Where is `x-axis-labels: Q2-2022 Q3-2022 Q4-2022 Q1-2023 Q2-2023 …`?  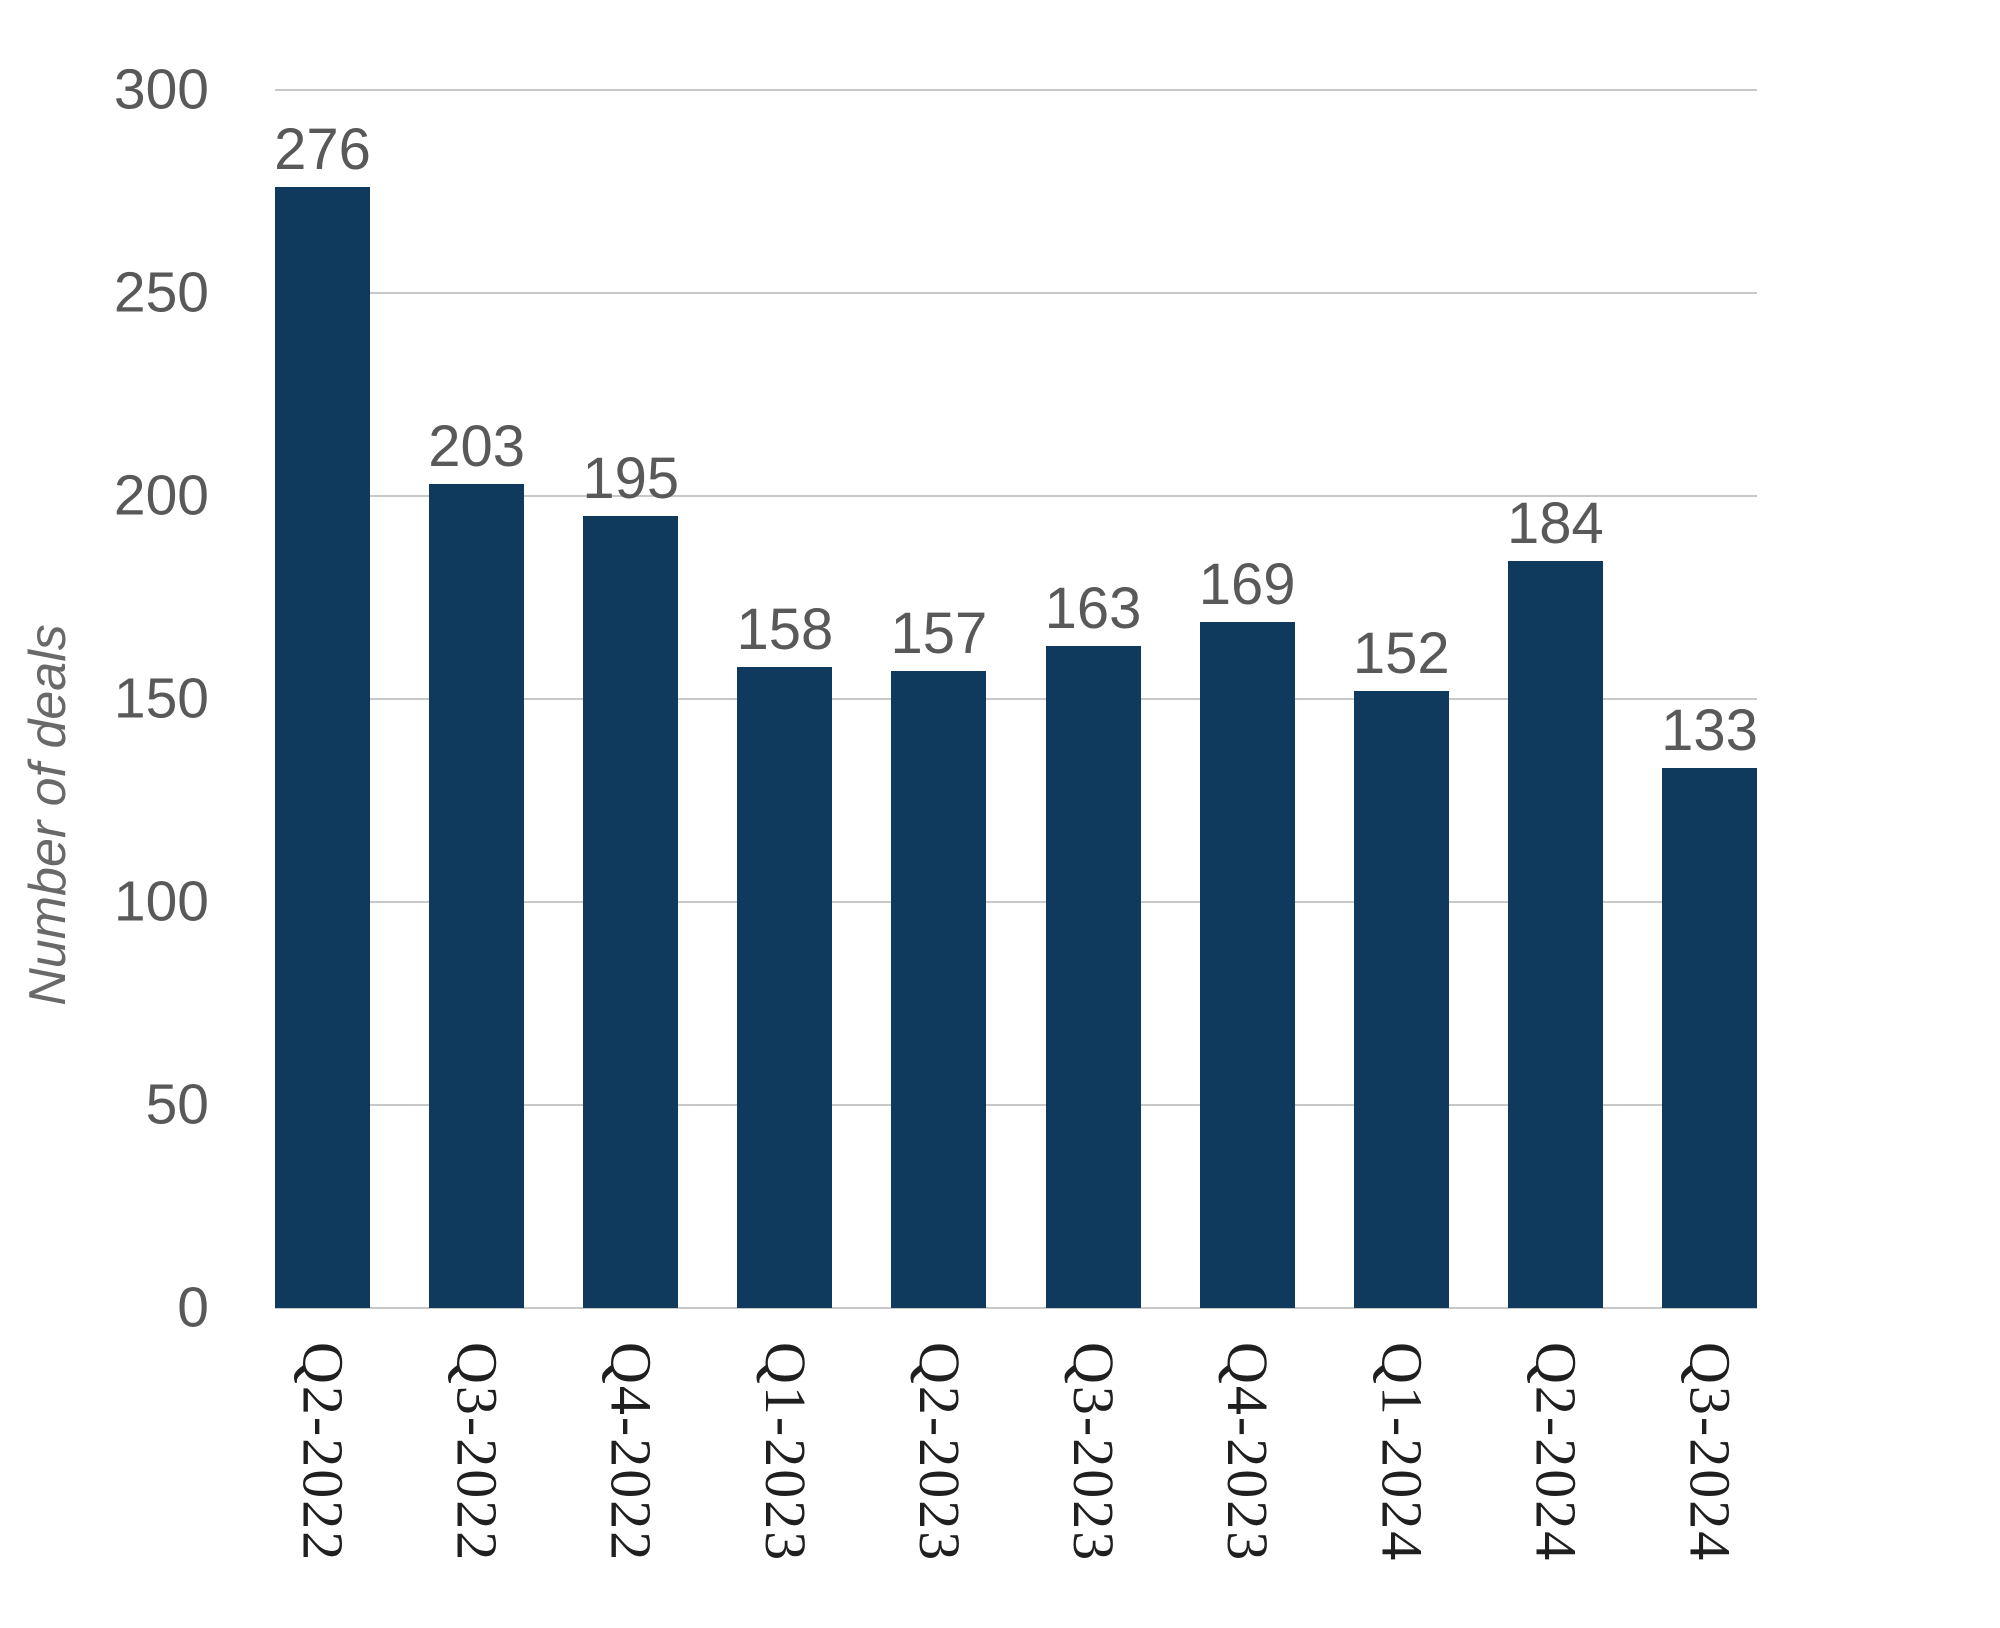
x-axis-labels: Q2-2022 Q3-2022 Q4-2022 Q1-2023 Q2-2023 … is located at coordinates (1016, 1452).